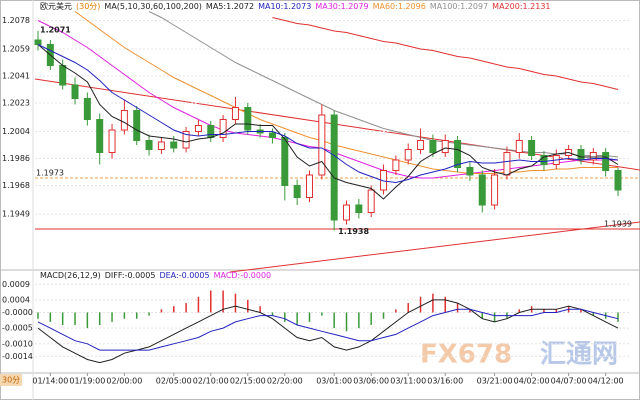  I want to click on y-tick-label: 1.1968, so click(16, 185).